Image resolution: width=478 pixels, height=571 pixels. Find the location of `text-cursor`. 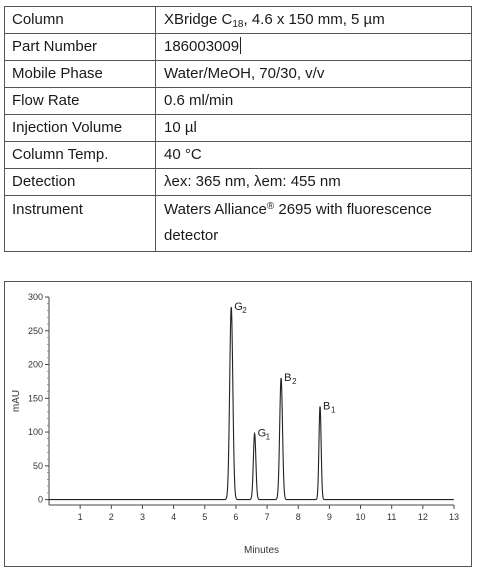

text-cursor is located at coordinates (241, 45).